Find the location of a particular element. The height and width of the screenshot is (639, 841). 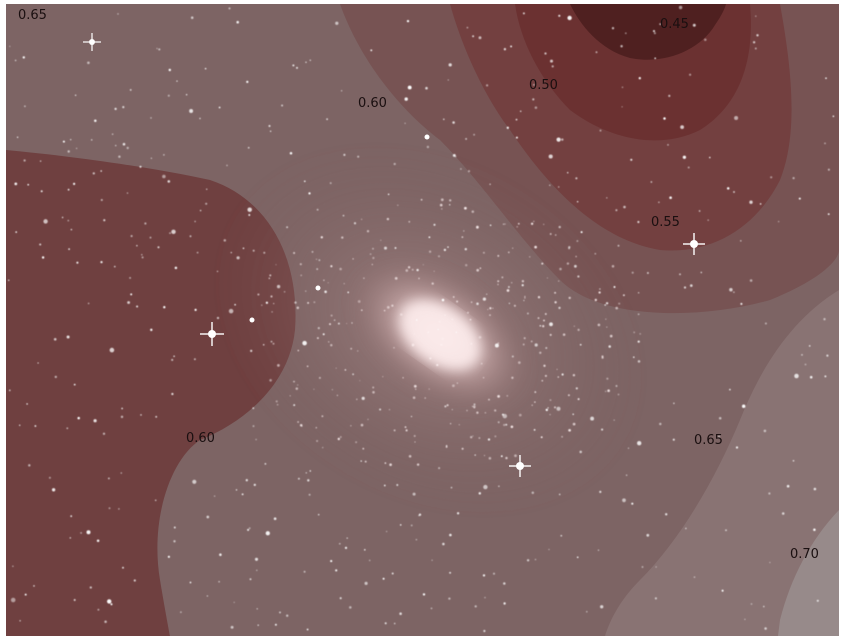

contour-label-045: 0.45 is located at coordinates (674, 24).